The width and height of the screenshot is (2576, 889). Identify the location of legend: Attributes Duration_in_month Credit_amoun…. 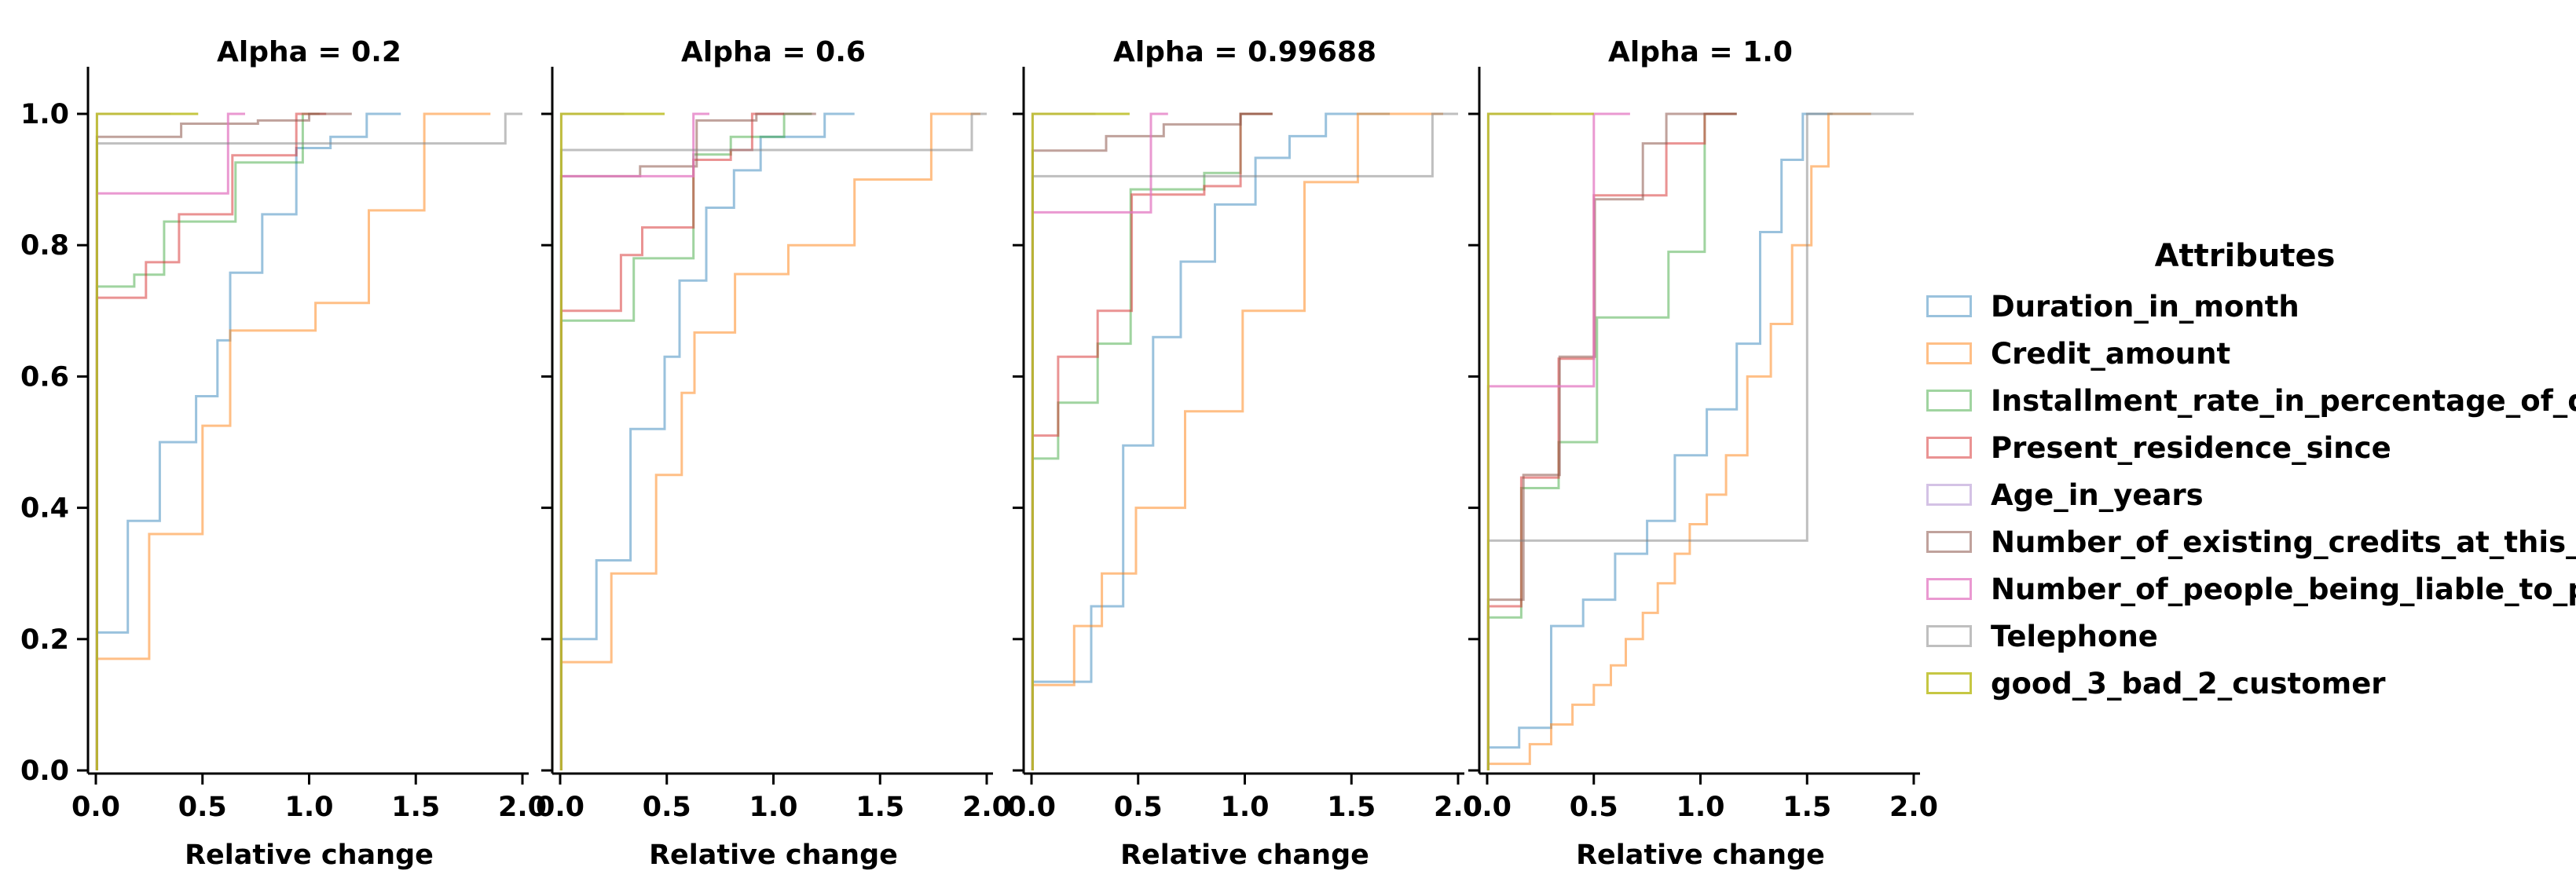
(2246, 472).